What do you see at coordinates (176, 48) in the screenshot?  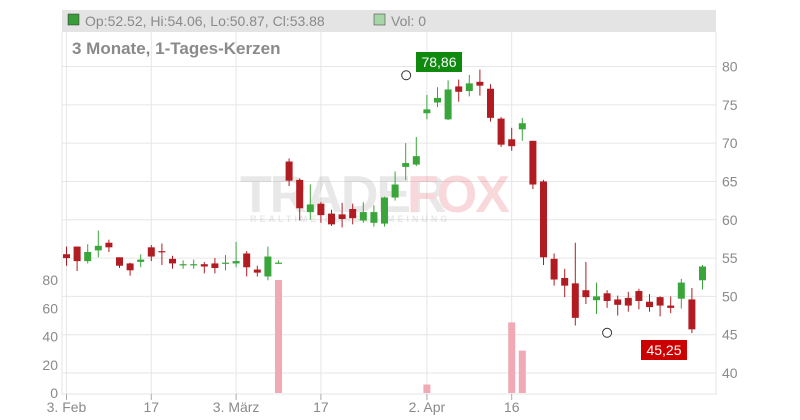 I see `chart-title: 3 Monate, 1-Tages-Kerzen` at bounding box center [176, 48].